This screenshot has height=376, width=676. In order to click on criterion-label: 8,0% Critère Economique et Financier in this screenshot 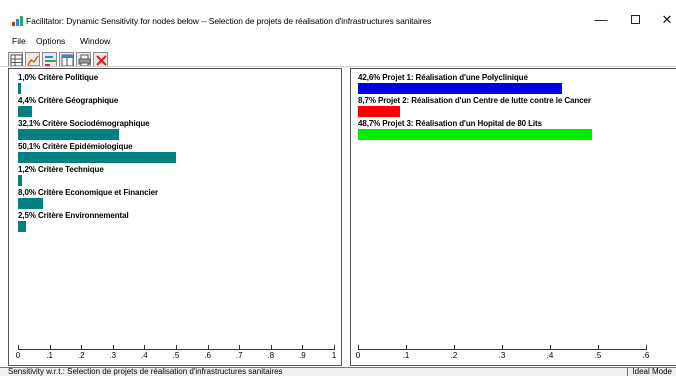, I will do `click(88, 192)`.